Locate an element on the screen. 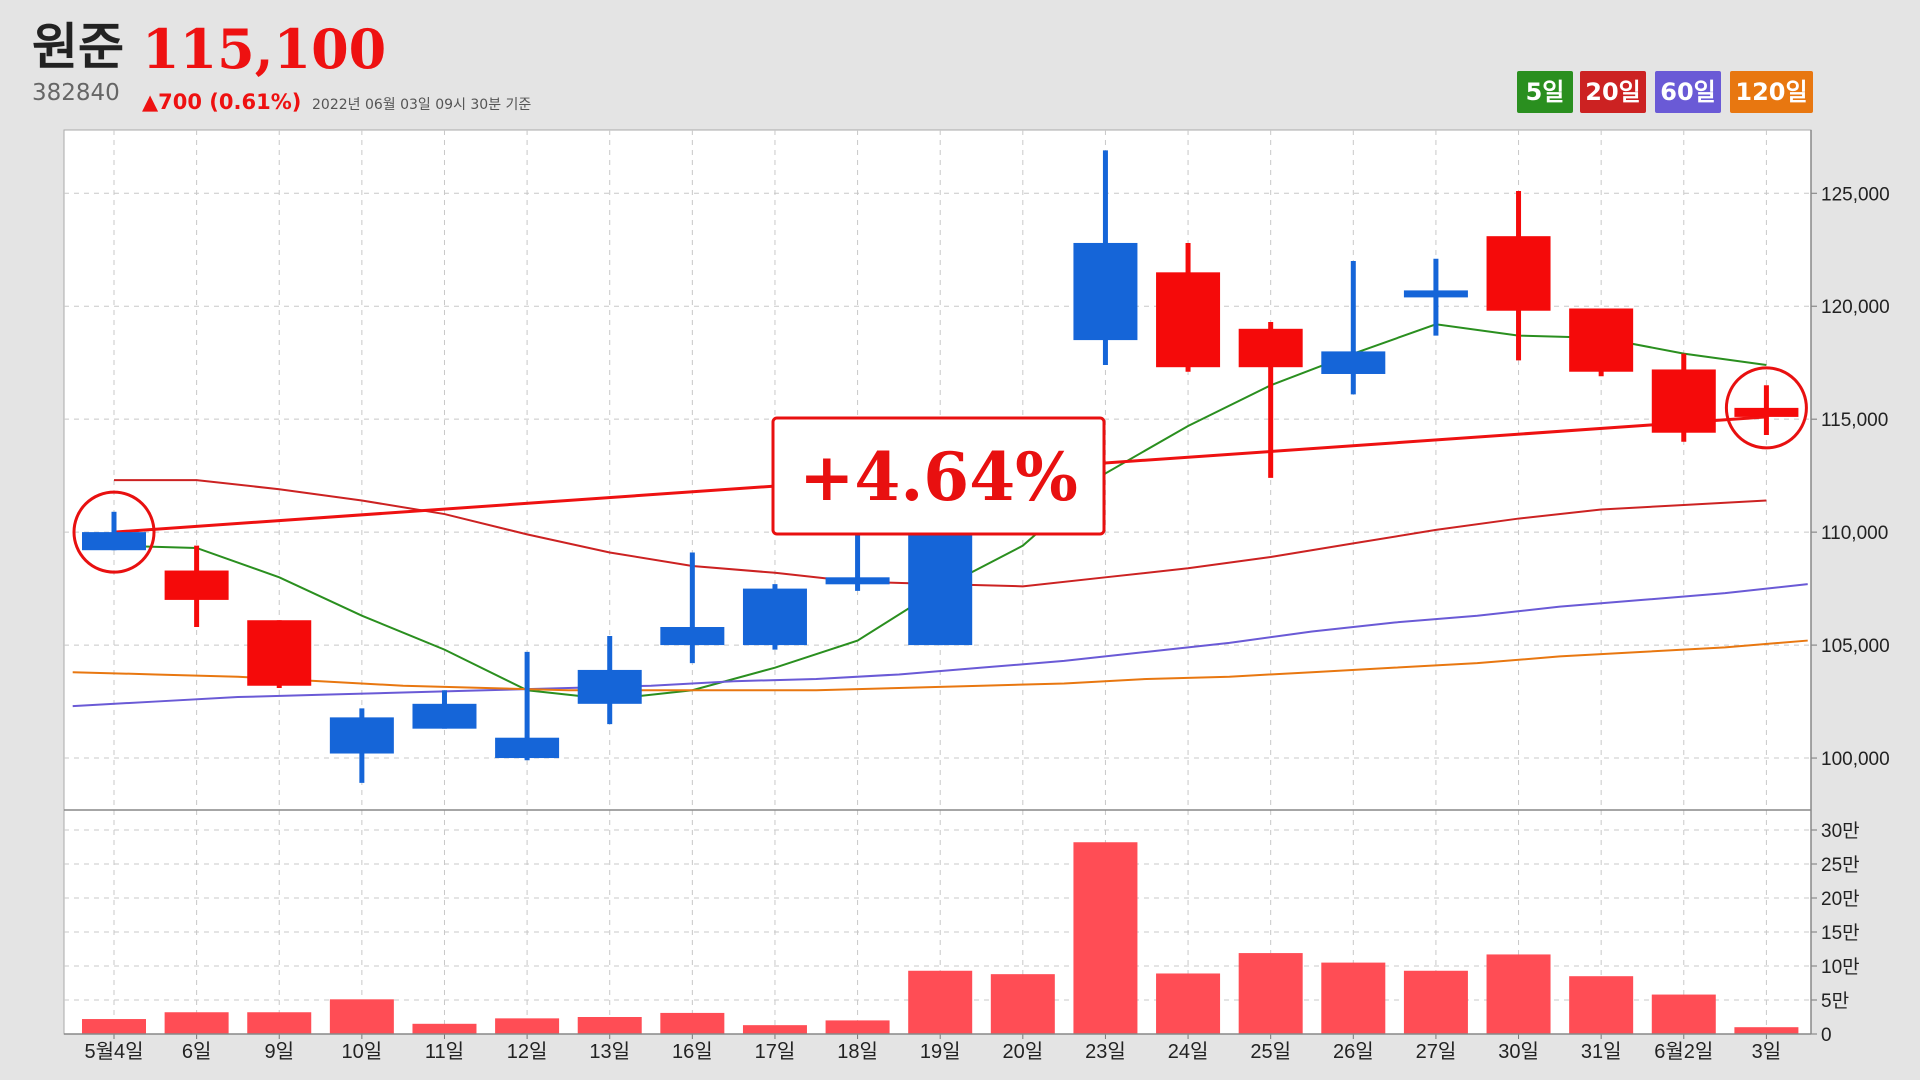 The width and height of the screenshot is (1920, 1080). end-highlight-circle is located at coordinates (1766, 408).